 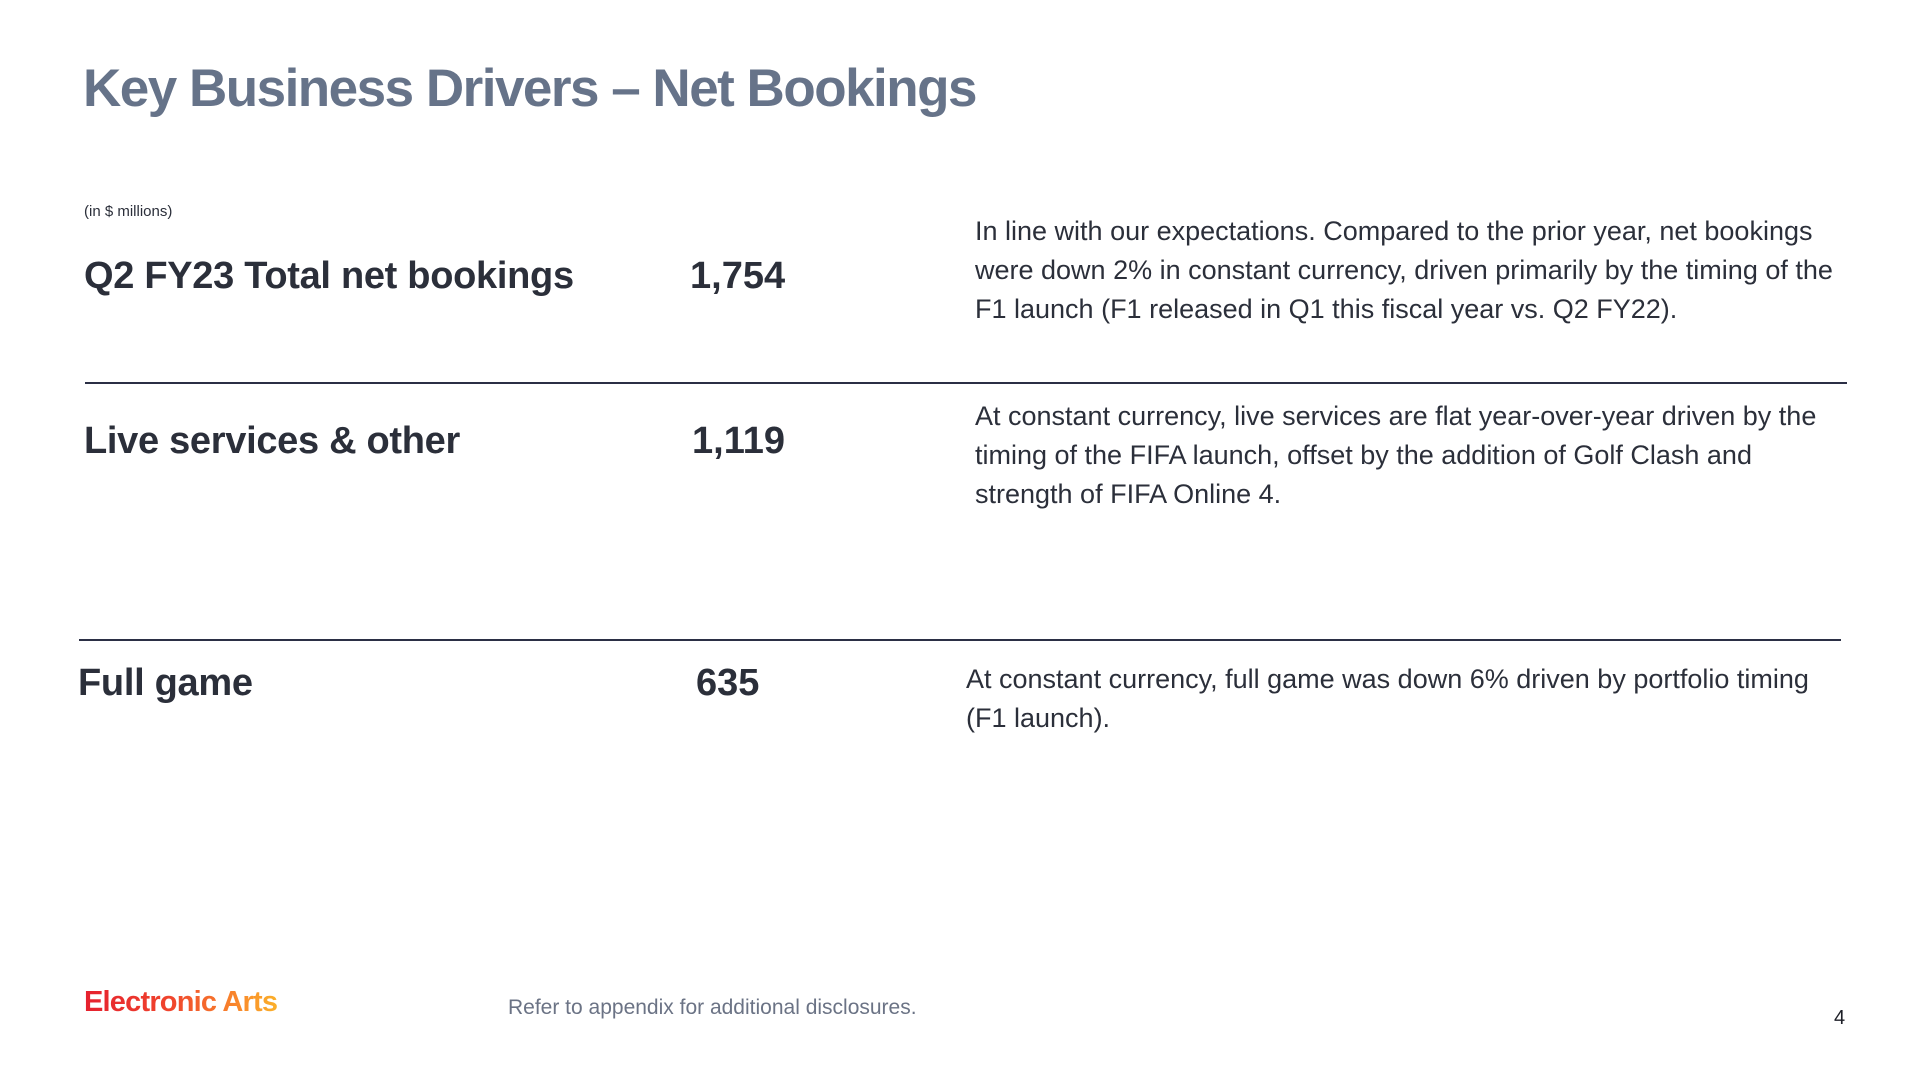 I want to click on row-label-total-net-bookings: Q2 FY23 Total net bookings, so click(x=329, y=276).